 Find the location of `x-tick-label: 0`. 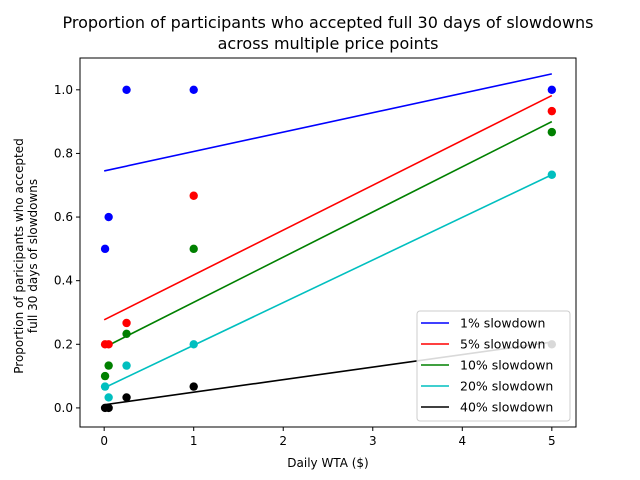

x-tick-label: 0 is located at coordinates (104, 441).